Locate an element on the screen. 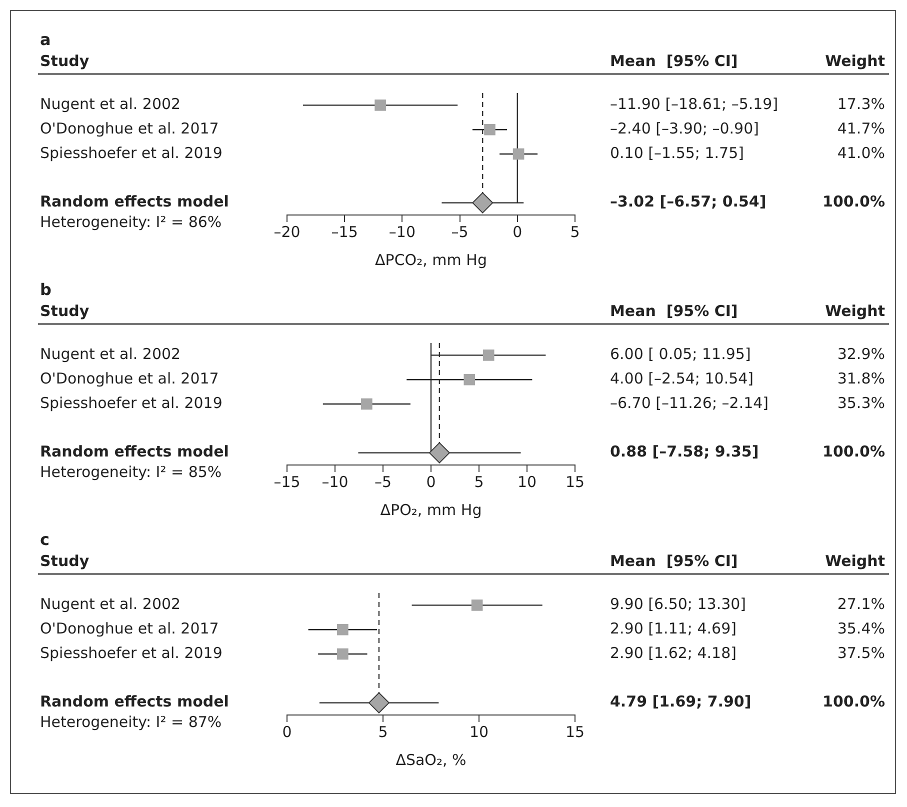 Image resolution: width=907 pixels, height=807 pixels. text: 2.90 [1.11; 4.69] is located at coordinates (673, 628).